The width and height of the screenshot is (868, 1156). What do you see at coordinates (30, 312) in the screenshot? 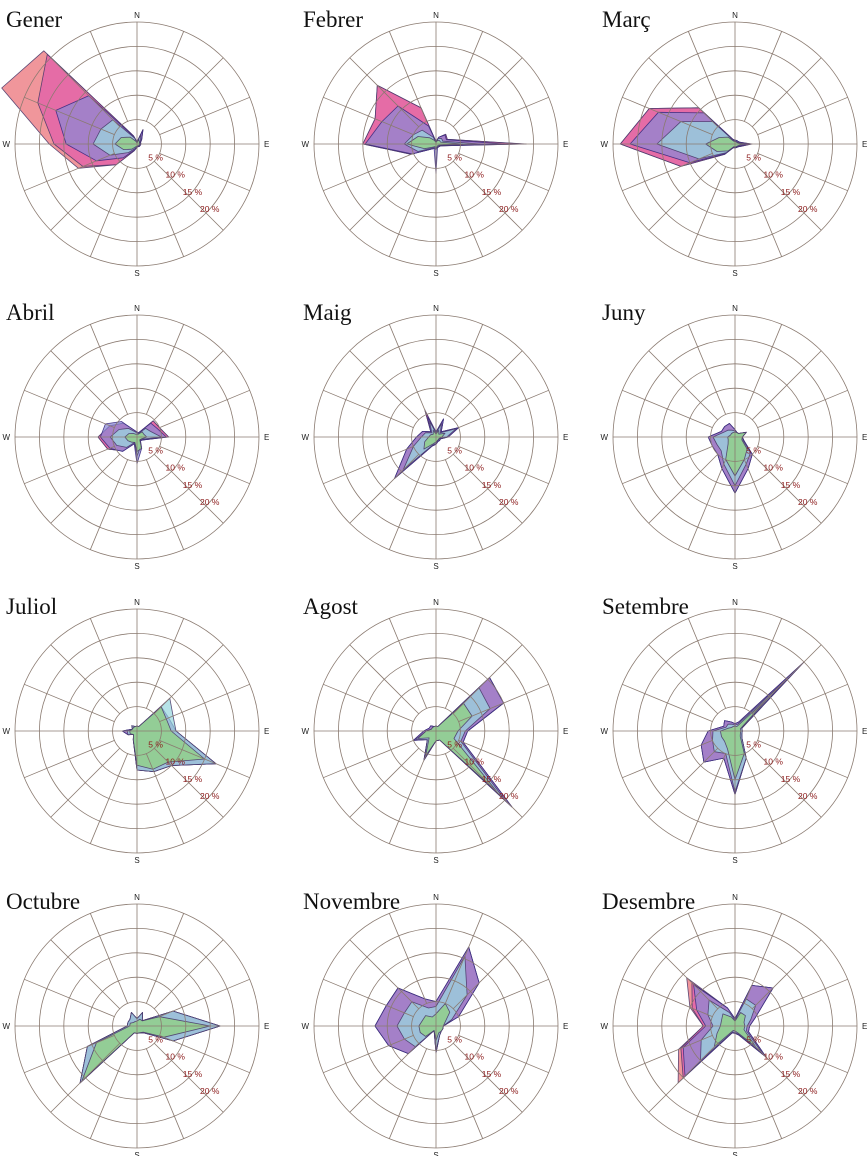
I see `month-title: Abril` at bounding box center [30, 312].